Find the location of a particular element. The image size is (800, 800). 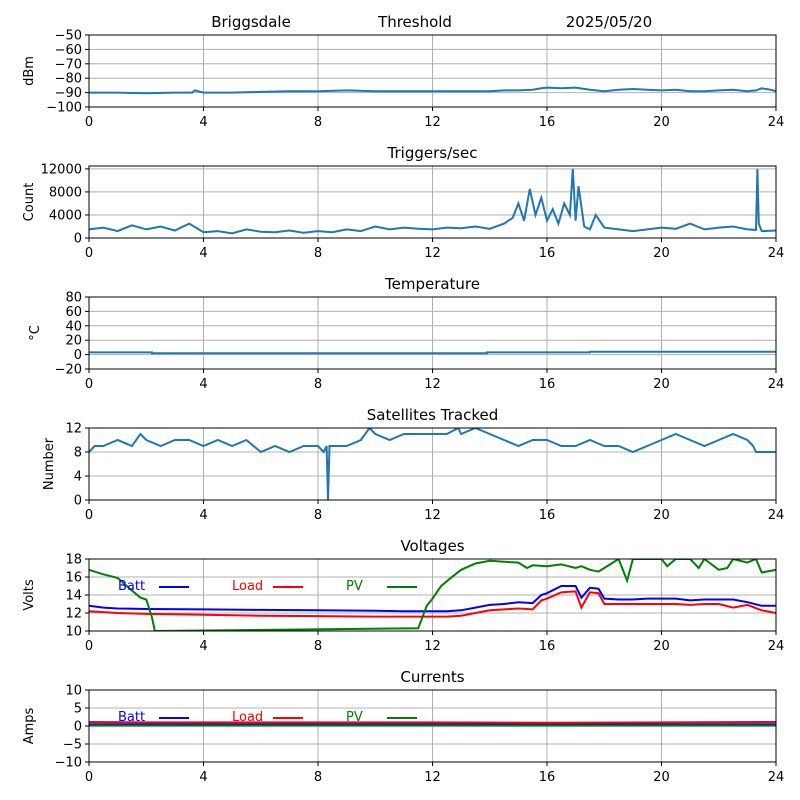

y-tick-label: −90 is located at coordinates (68, 93).